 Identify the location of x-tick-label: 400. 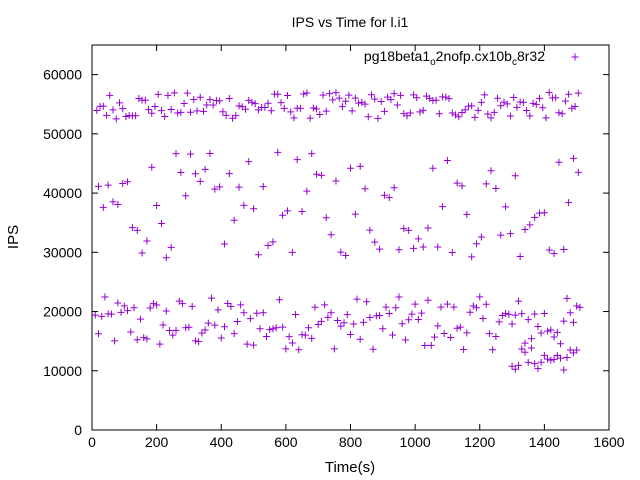
(222, 442).